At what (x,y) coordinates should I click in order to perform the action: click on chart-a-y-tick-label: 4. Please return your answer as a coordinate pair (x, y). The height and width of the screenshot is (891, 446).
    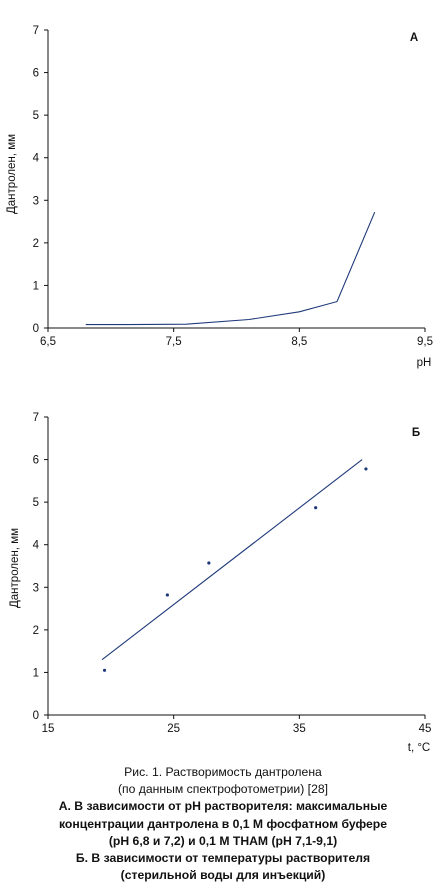
    Looking at the image, I should click on (36, 159).